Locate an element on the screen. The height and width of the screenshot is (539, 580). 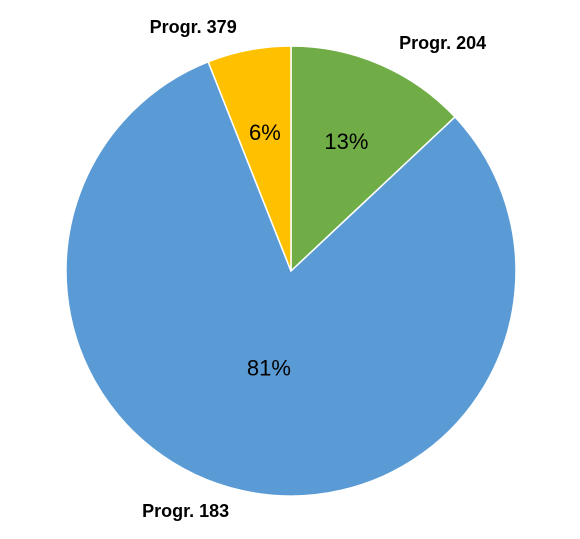
value-label: 6% is located at coordinates (265, 132).